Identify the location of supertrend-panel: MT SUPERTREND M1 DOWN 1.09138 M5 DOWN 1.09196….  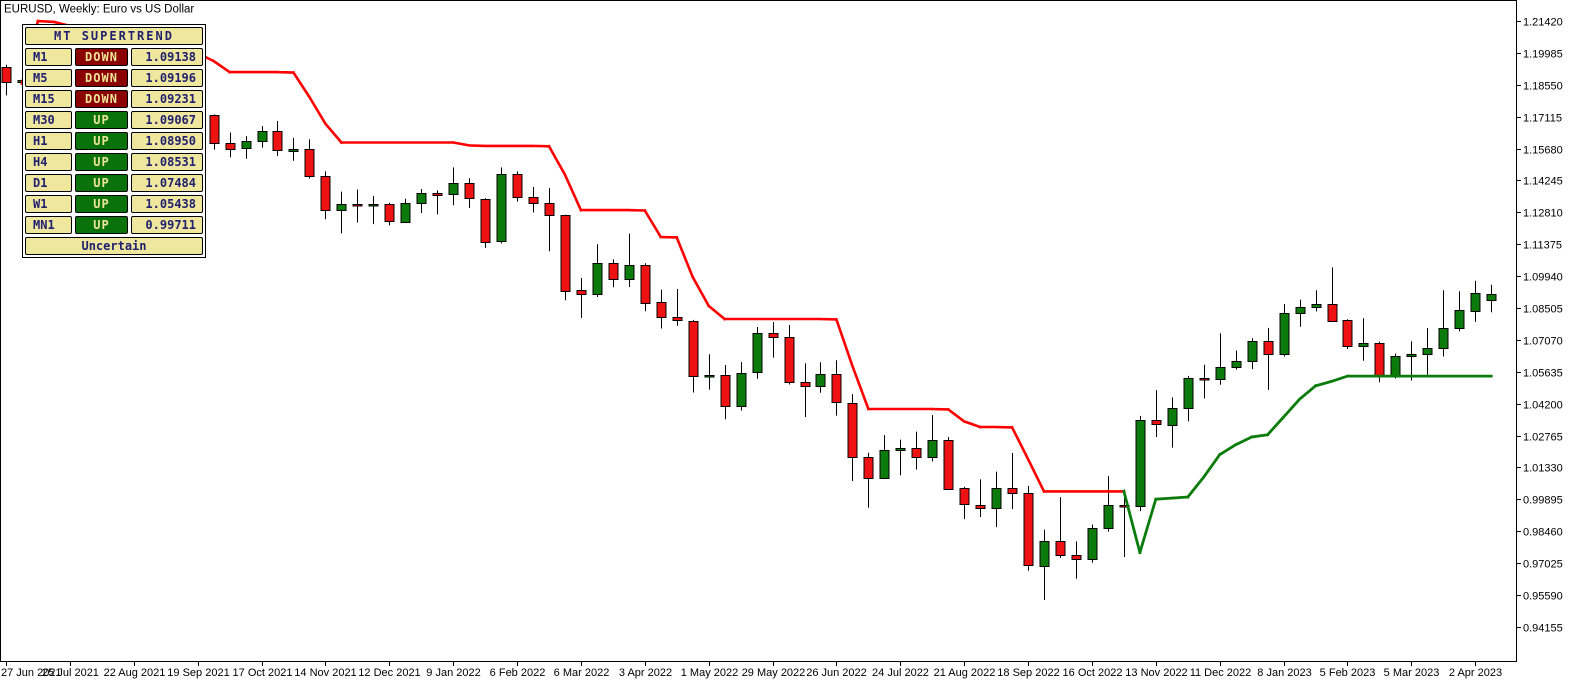
(114, 141).